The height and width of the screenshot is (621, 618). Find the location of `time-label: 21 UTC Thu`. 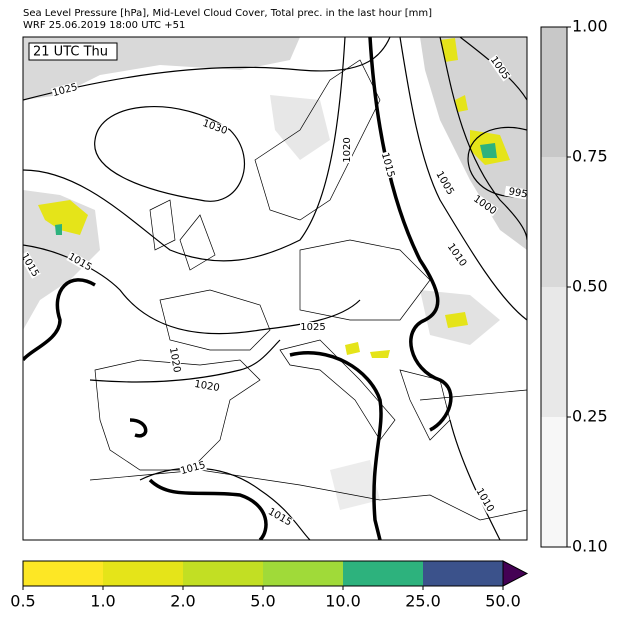

time-label: 21 UTC Thu is located at coordinates (70, 52).